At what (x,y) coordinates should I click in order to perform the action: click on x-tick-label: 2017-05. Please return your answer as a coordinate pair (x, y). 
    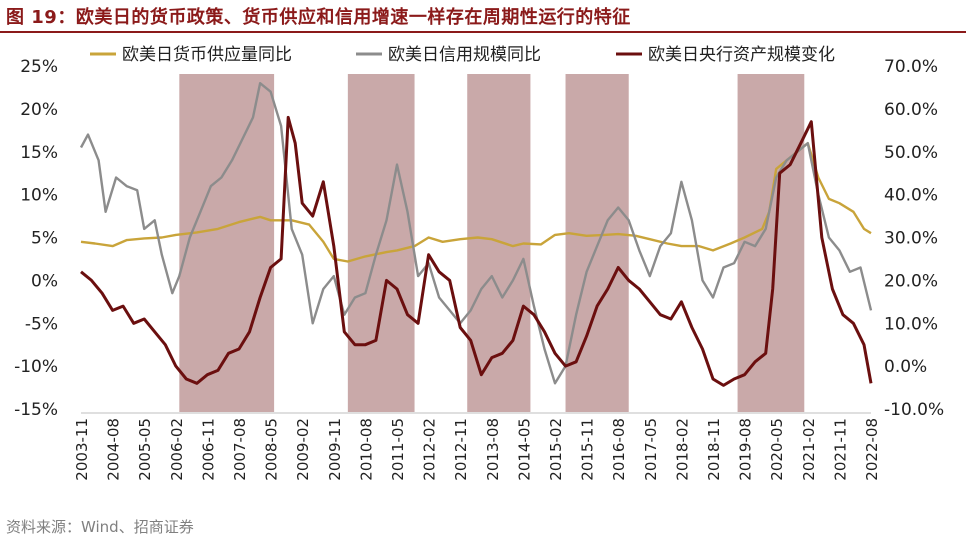
    Looking at the image, I should click on (651, 449).